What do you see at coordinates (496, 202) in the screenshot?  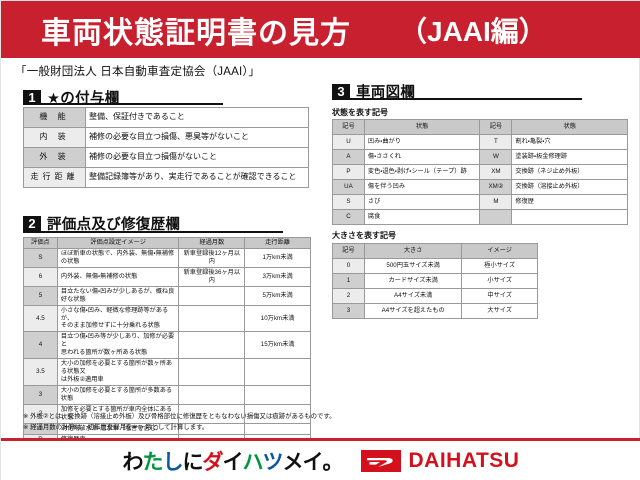 I see `symbol-code: M` at bounding box center [496, 202].